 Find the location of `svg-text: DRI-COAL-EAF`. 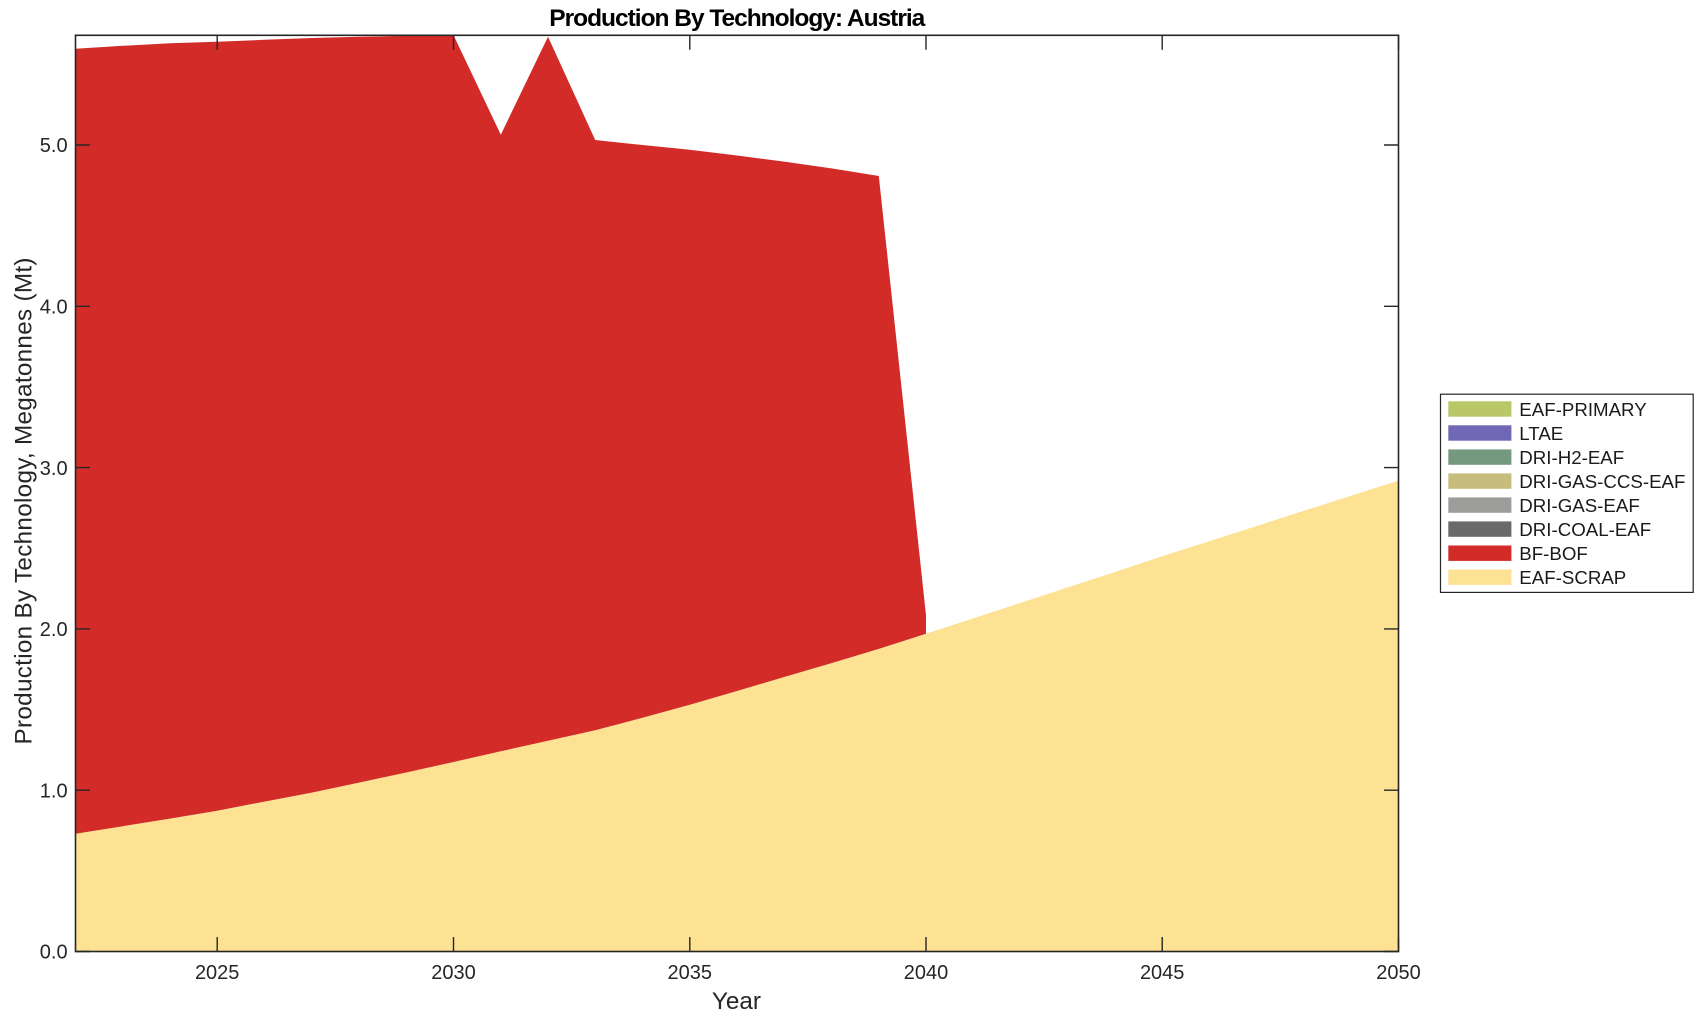

svg-text: DRI-COAL-EAF is located at coordinates (1585, 529).